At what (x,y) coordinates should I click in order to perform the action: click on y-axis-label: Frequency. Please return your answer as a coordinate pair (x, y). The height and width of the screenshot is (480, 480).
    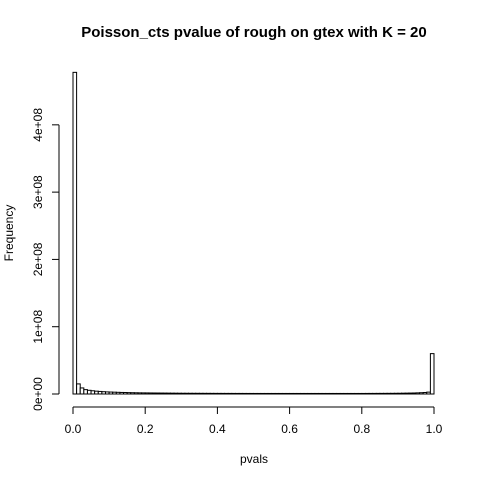
    Looking at the image, I should click on (9, 233).